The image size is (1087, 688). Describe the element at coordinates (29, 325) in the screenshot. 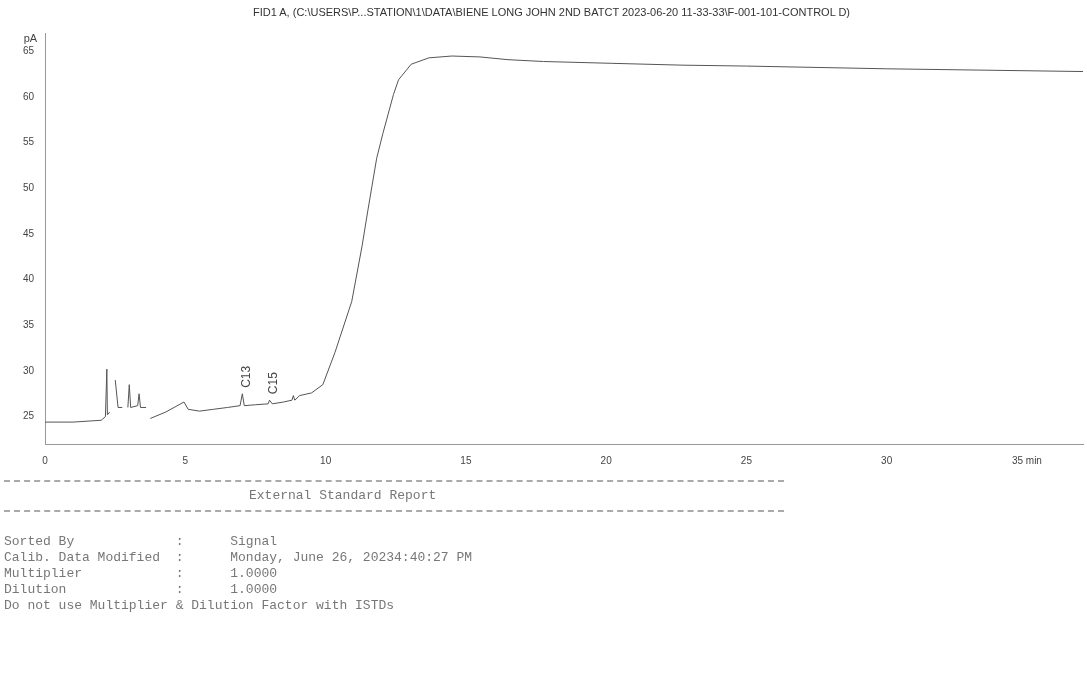

I see `y-tick-label: 35` at that location.